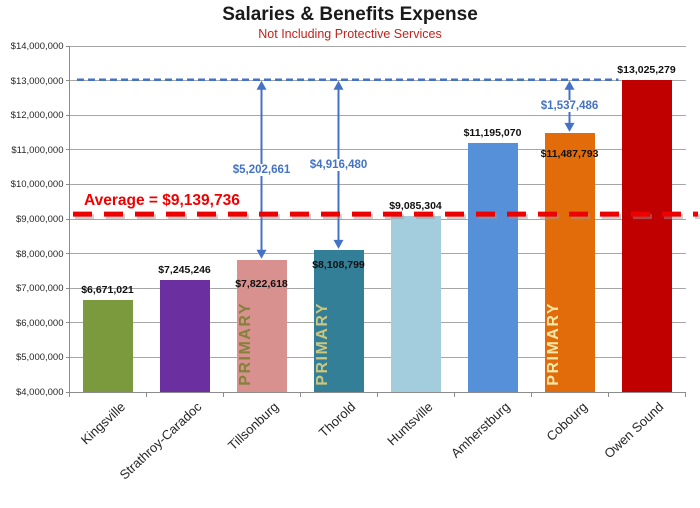 This screenshot has width=700, height=508. Describe the element at coordinates (338, 85) in the screenshot. I see `arrowhead-up-thorold` at that location.